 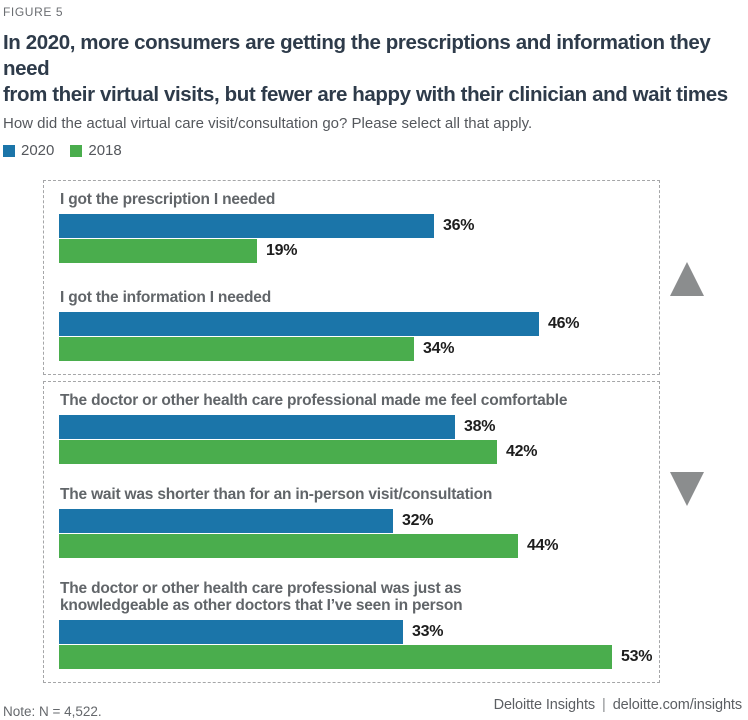 I want to click on decrease-triangle-icon, so click(x=687, y=489).